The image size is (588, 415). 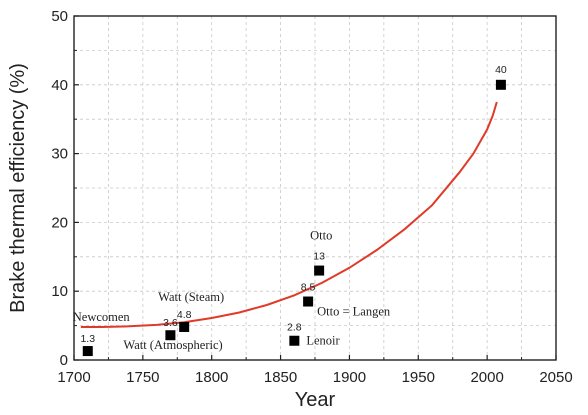 I want to click on x-tick-label: 1900, so click(x=349, y=377).